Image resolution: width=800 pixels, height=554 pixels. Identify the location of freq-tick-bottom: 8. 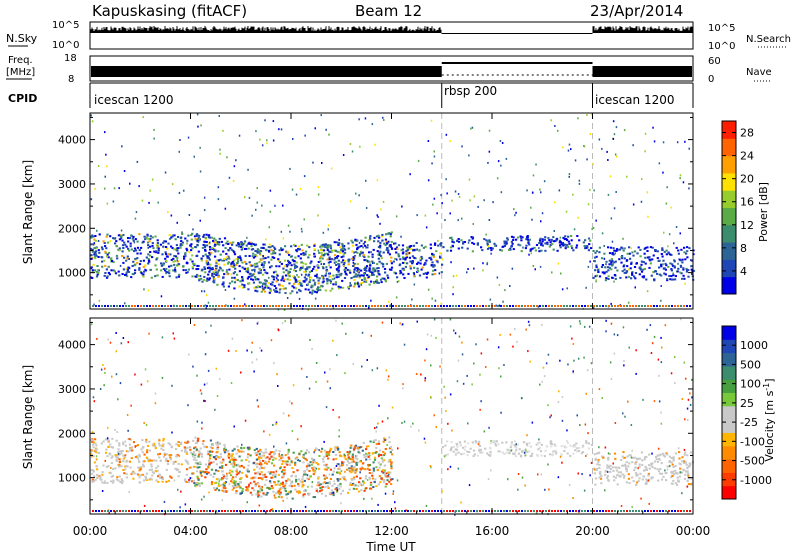
(71, 79).